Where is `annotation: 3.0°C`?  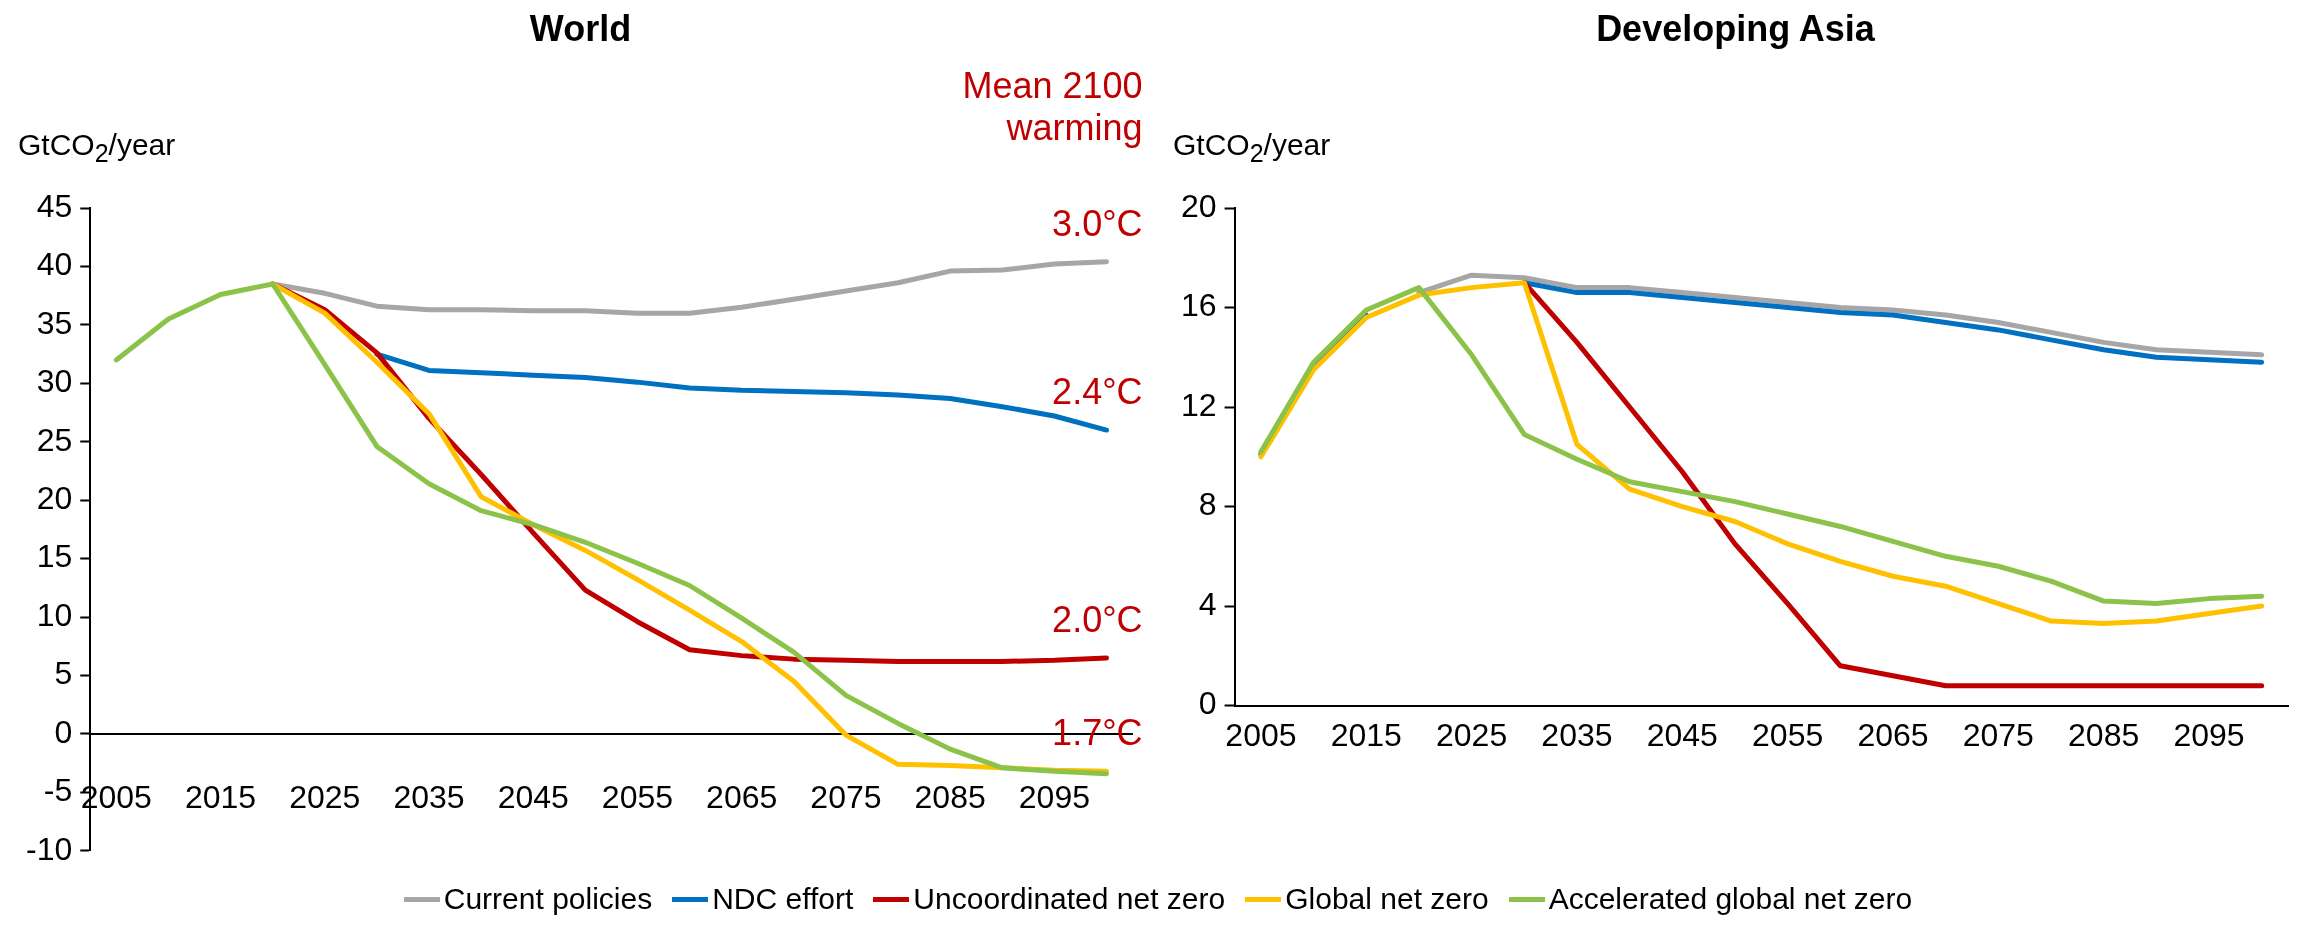
annotation: 3.0°C is located at coordinates (1097, 223).